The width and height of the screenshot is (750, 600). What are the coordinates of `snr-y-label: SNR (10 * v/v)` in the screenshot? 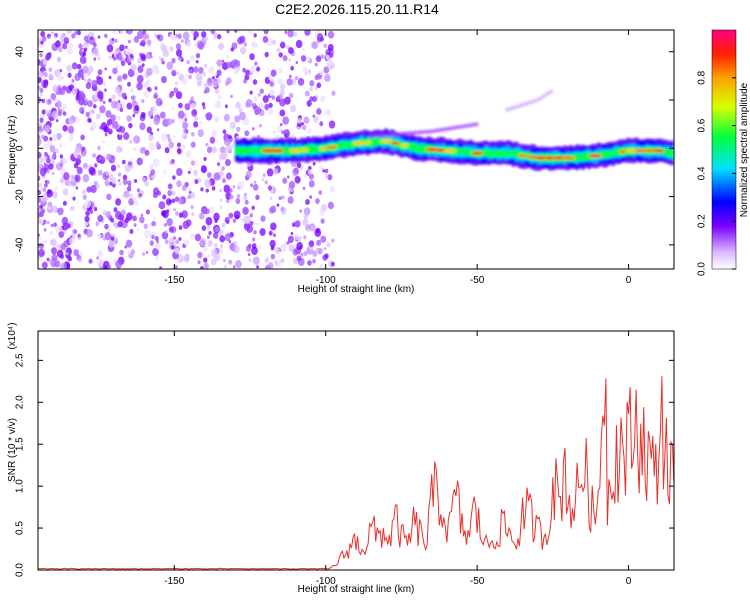 It's located at (12, 450).